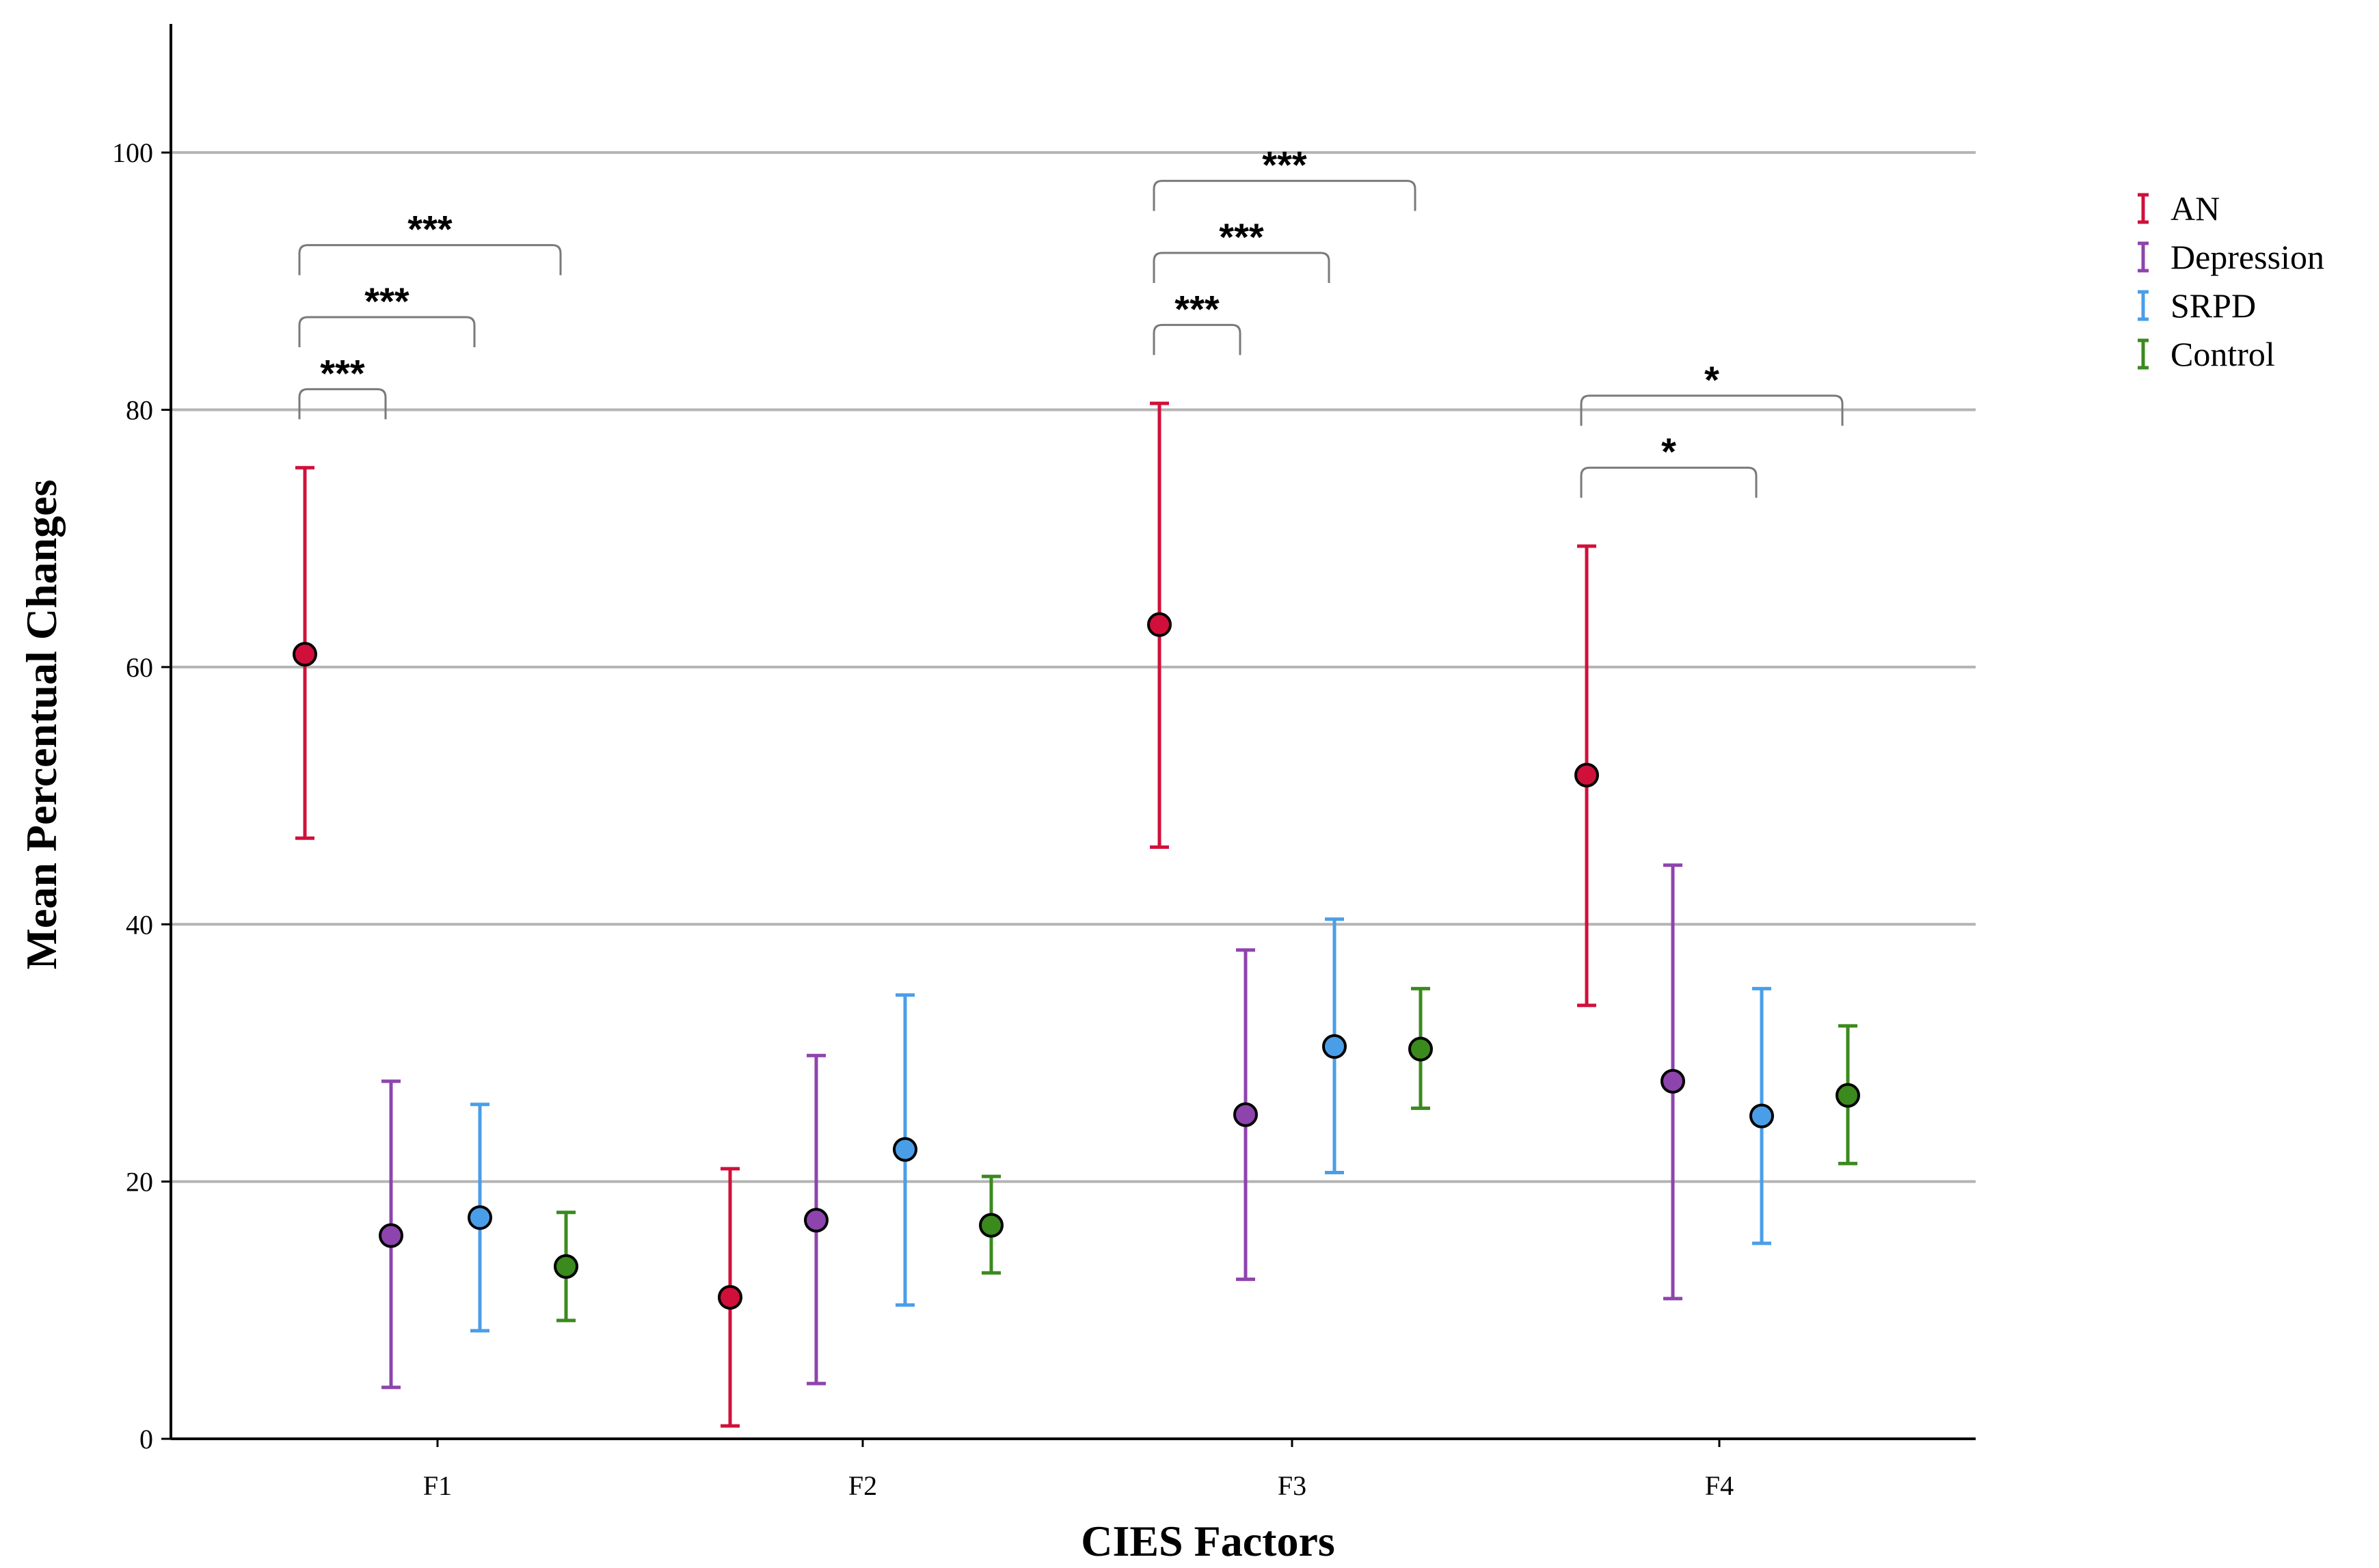  I want to click on errorbar-SRPD-F2, so click(905, 1150).